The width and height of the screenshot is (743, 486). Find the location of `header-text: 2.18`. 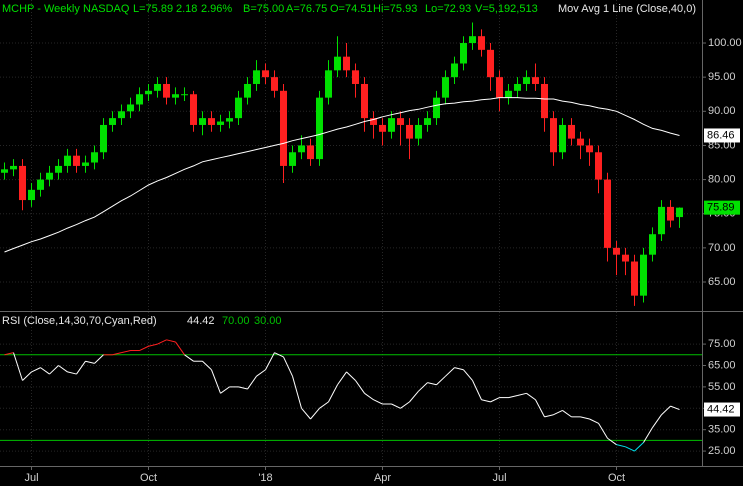

header-text: 2.18 is located at coordinates (186, 9).